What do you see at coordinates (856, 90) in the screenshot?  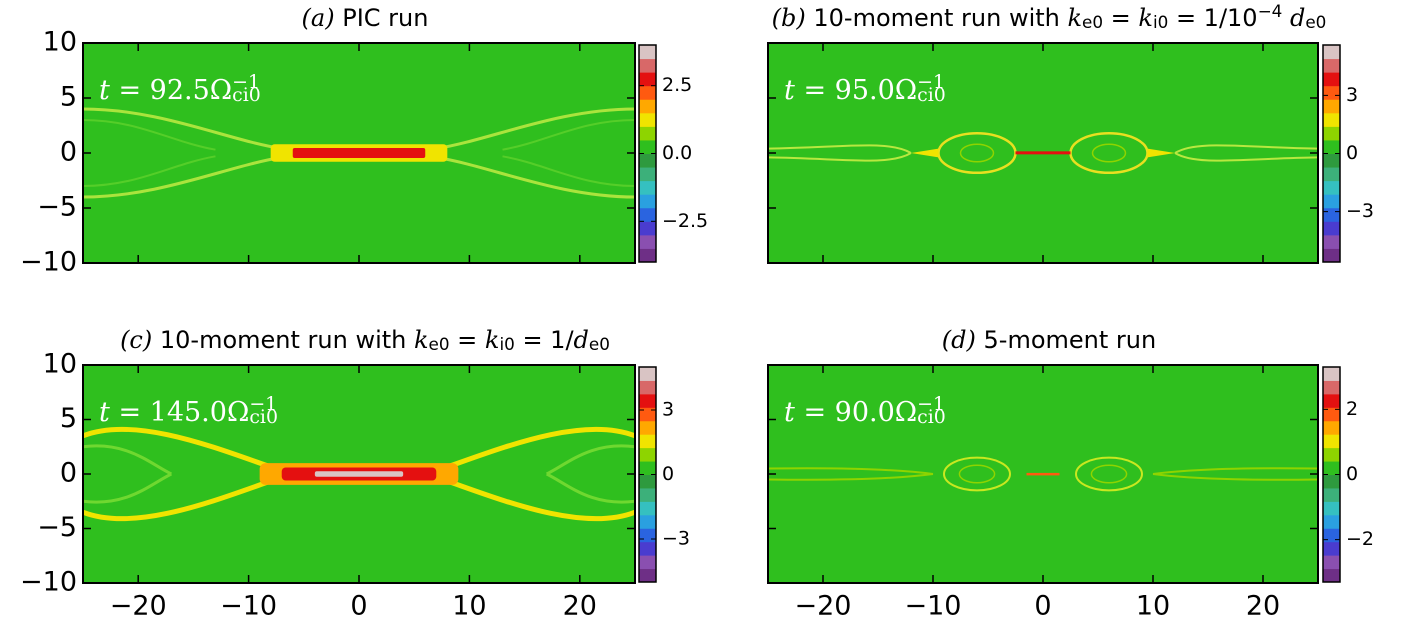 I see `time-annotation-part: = 95.0Ω` at bounding box center [856, 90].